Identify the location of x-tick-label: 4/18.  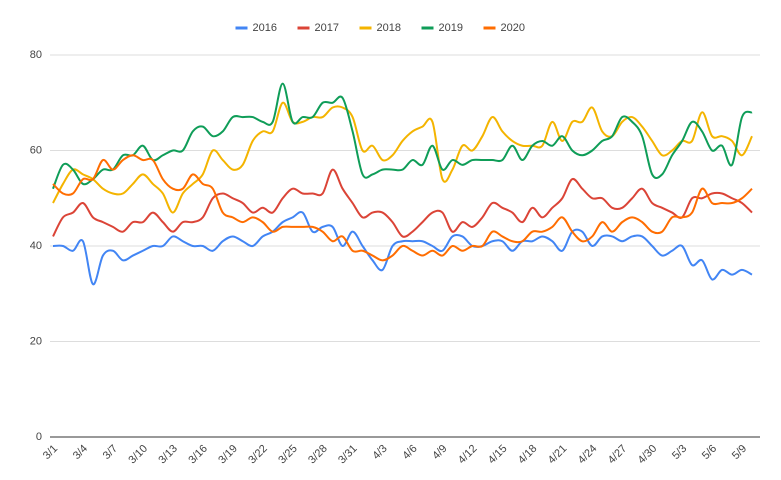
(528, 455).